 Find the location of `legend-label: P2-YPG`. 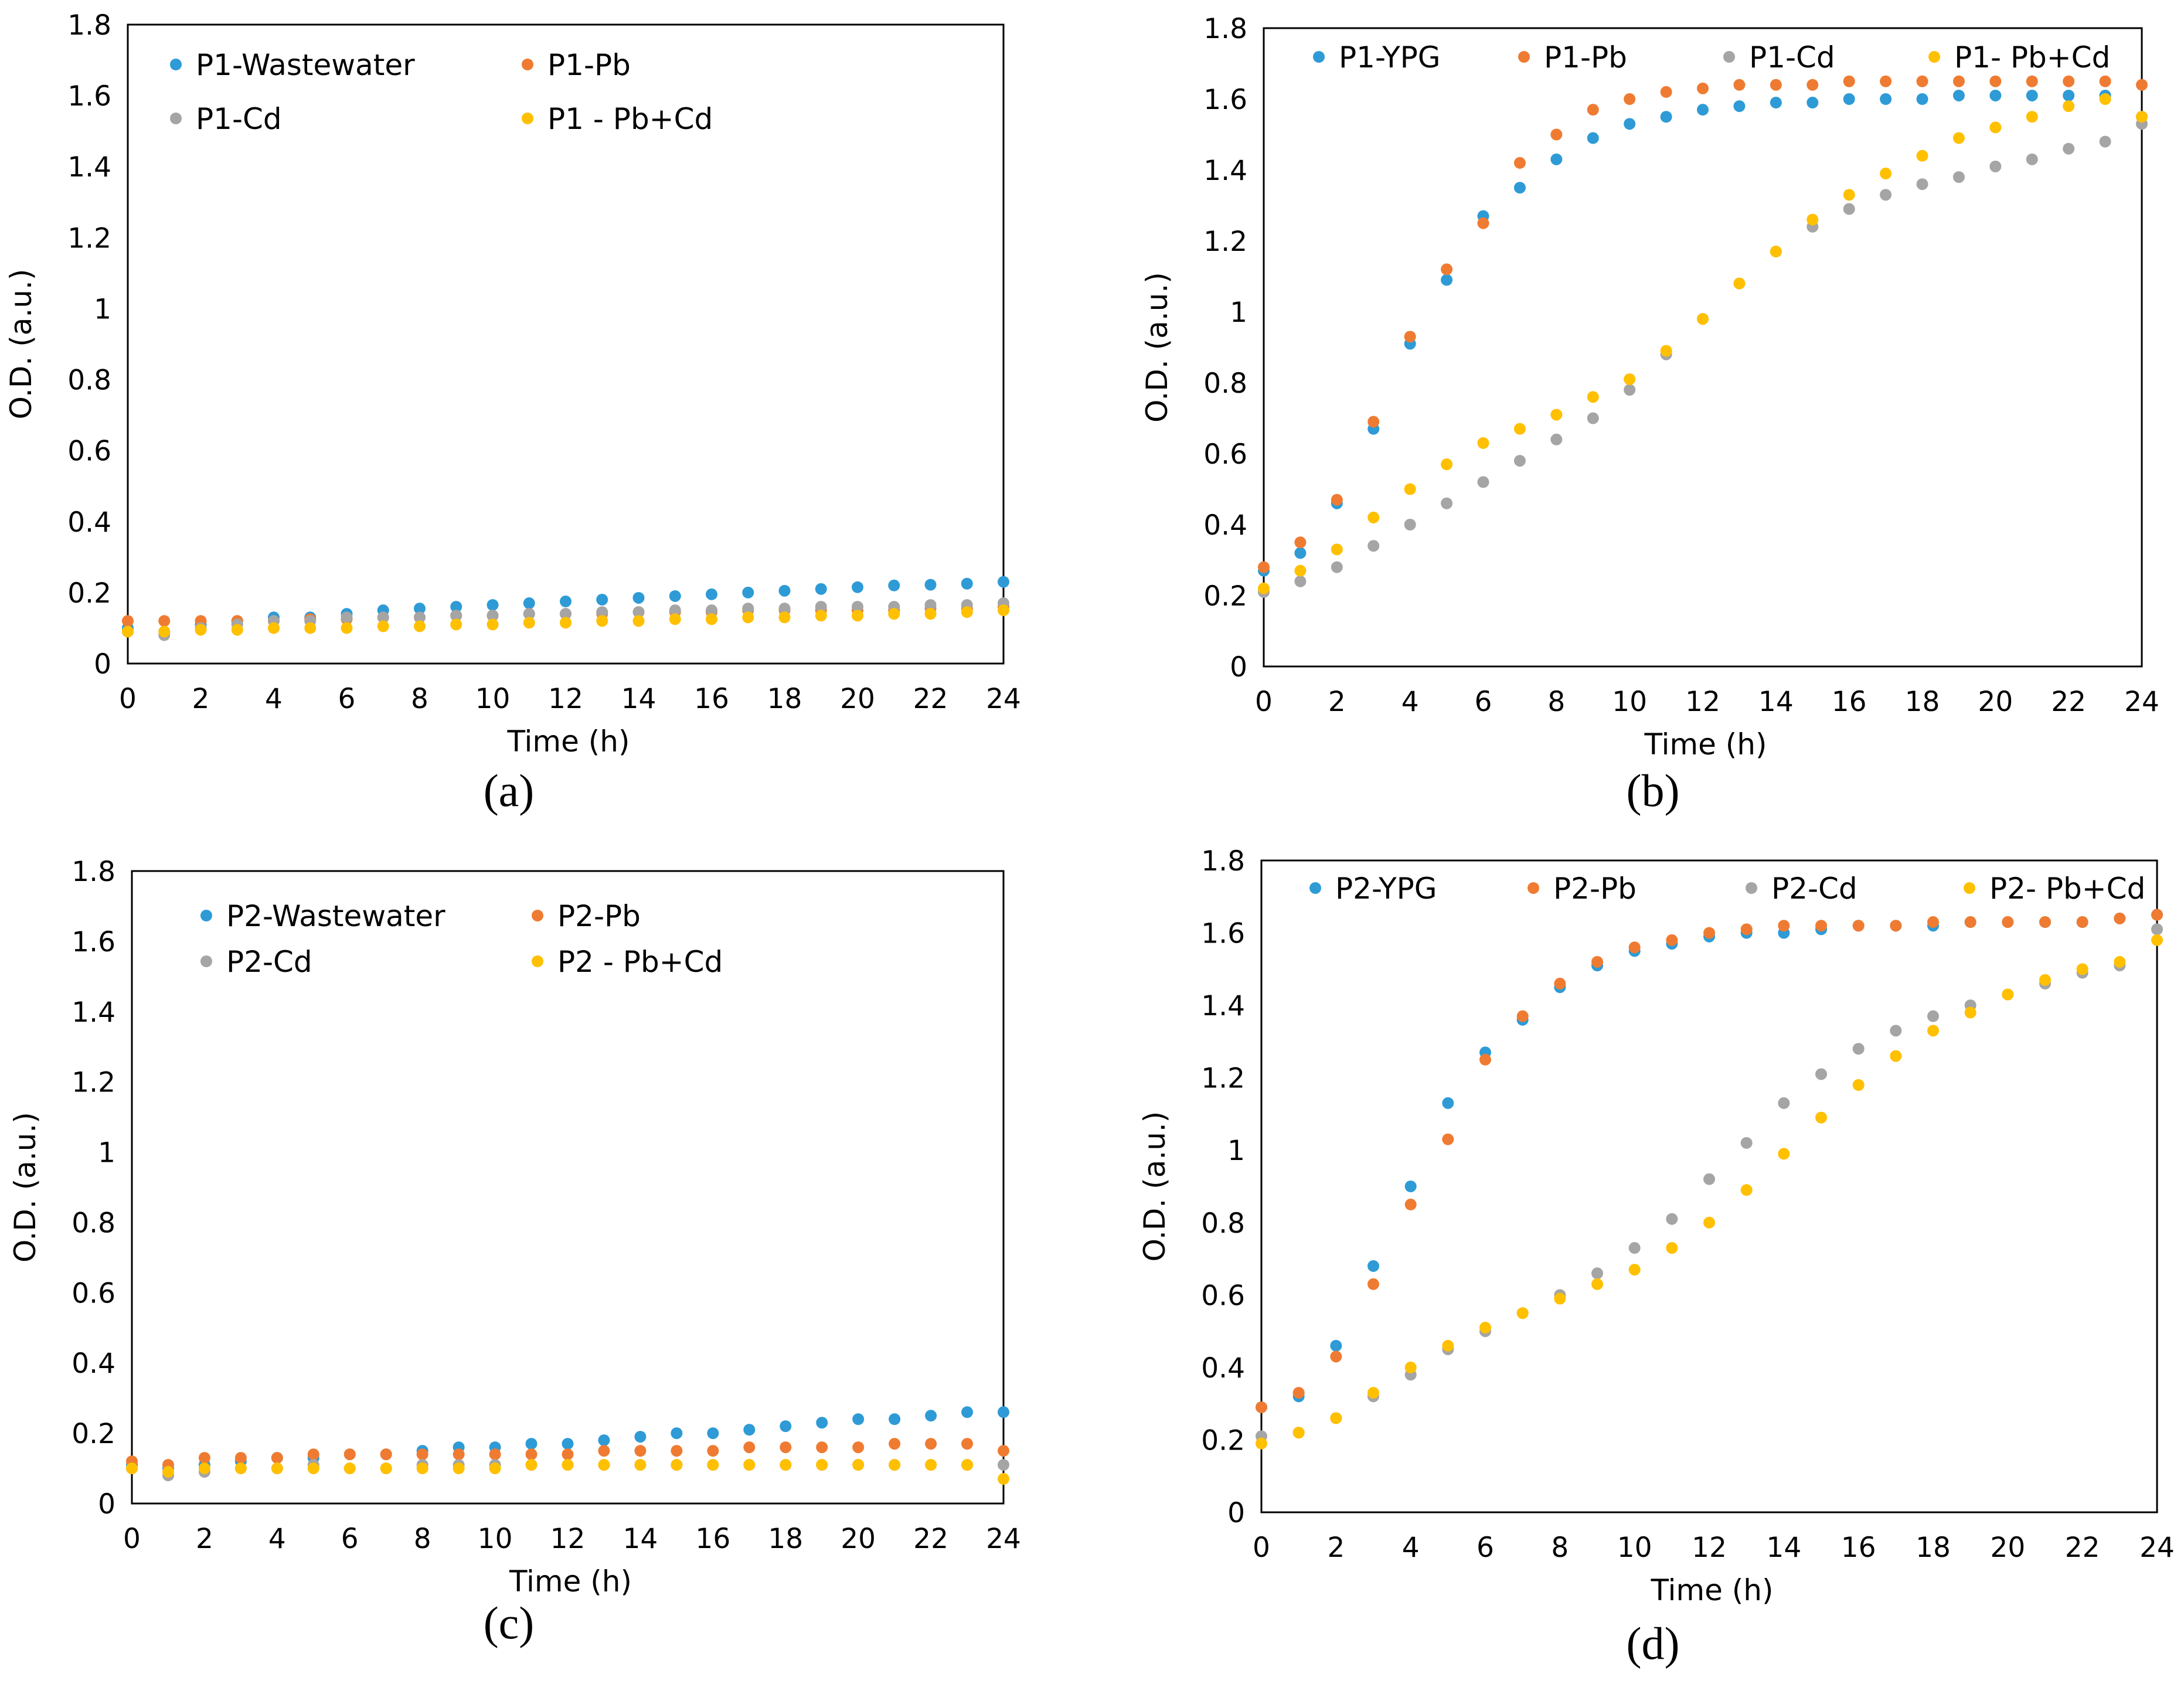

legend-label: P2-YPG is located at coordinates (1386, 889).